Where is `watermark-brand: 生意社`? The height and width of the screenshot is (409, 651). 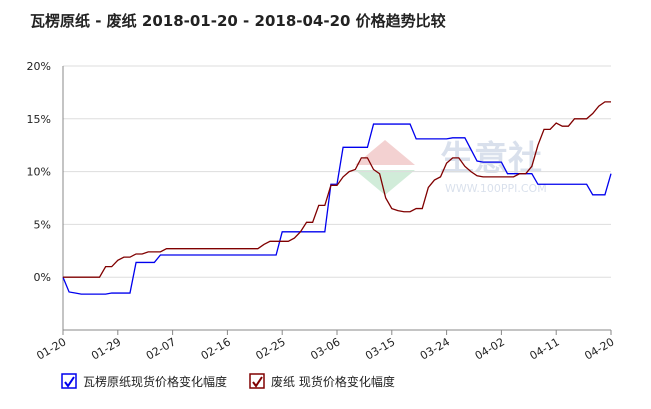 watermark-brand: 生意社 is located at coordinates (491, 159).